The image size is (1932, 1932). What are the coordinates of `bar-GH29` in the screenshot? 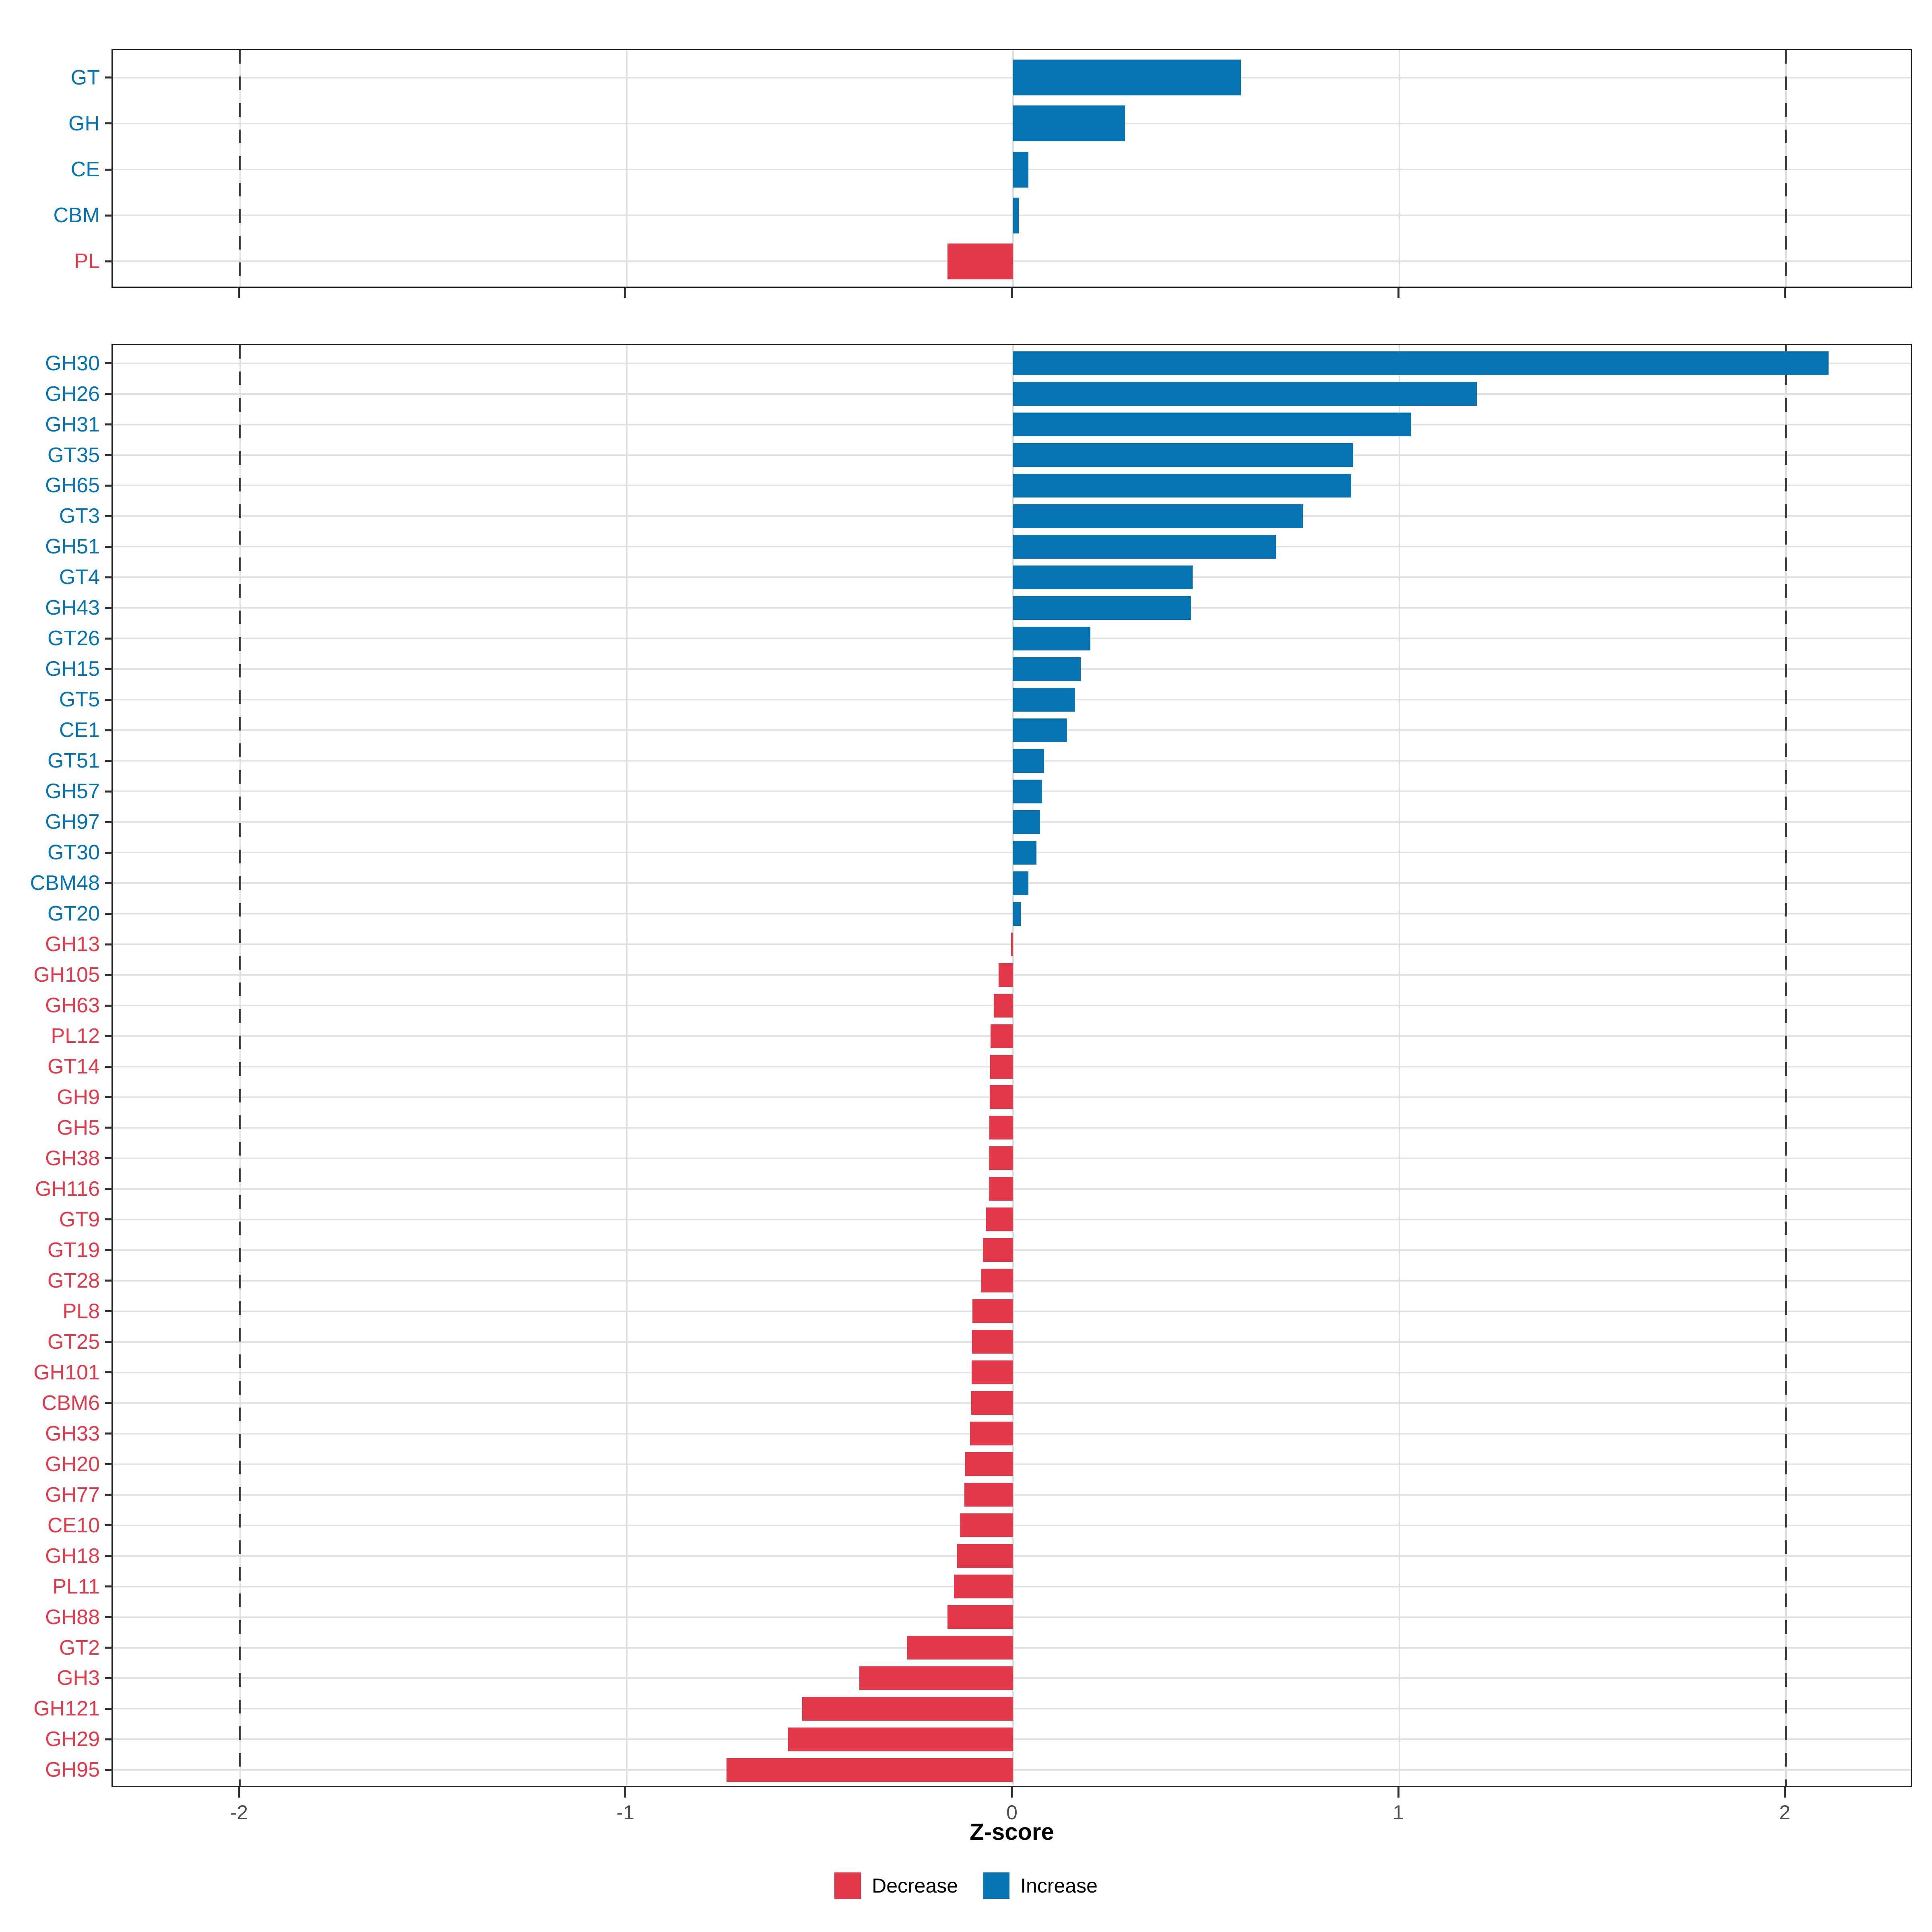 It's located at (900, 1739).